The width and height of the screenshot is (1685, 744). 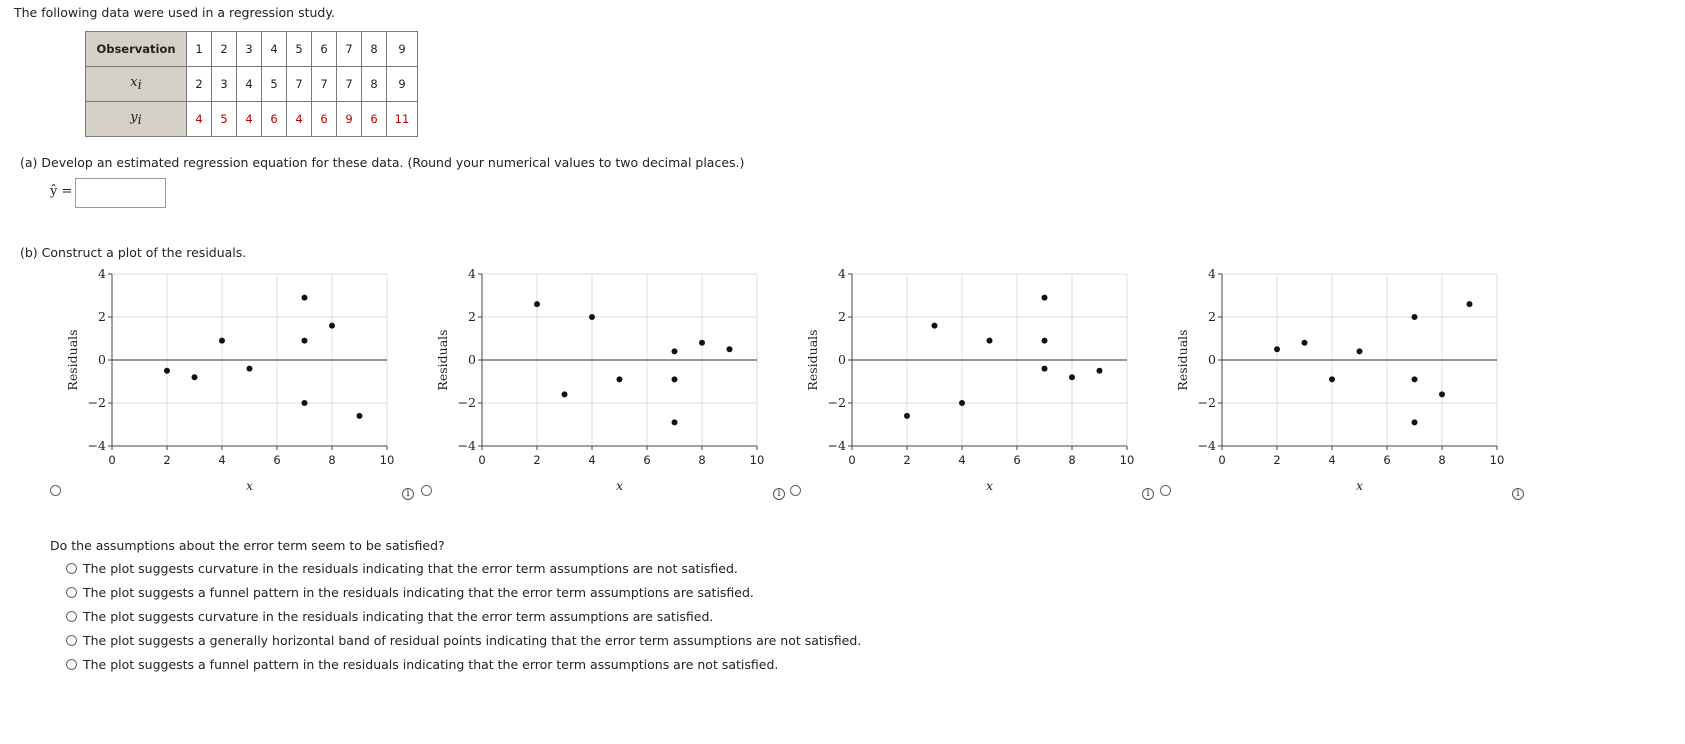 What do you see at coordinates (136, 119) in the screenshot?
I see `y-header: yi` at bounding box center [136, 119].